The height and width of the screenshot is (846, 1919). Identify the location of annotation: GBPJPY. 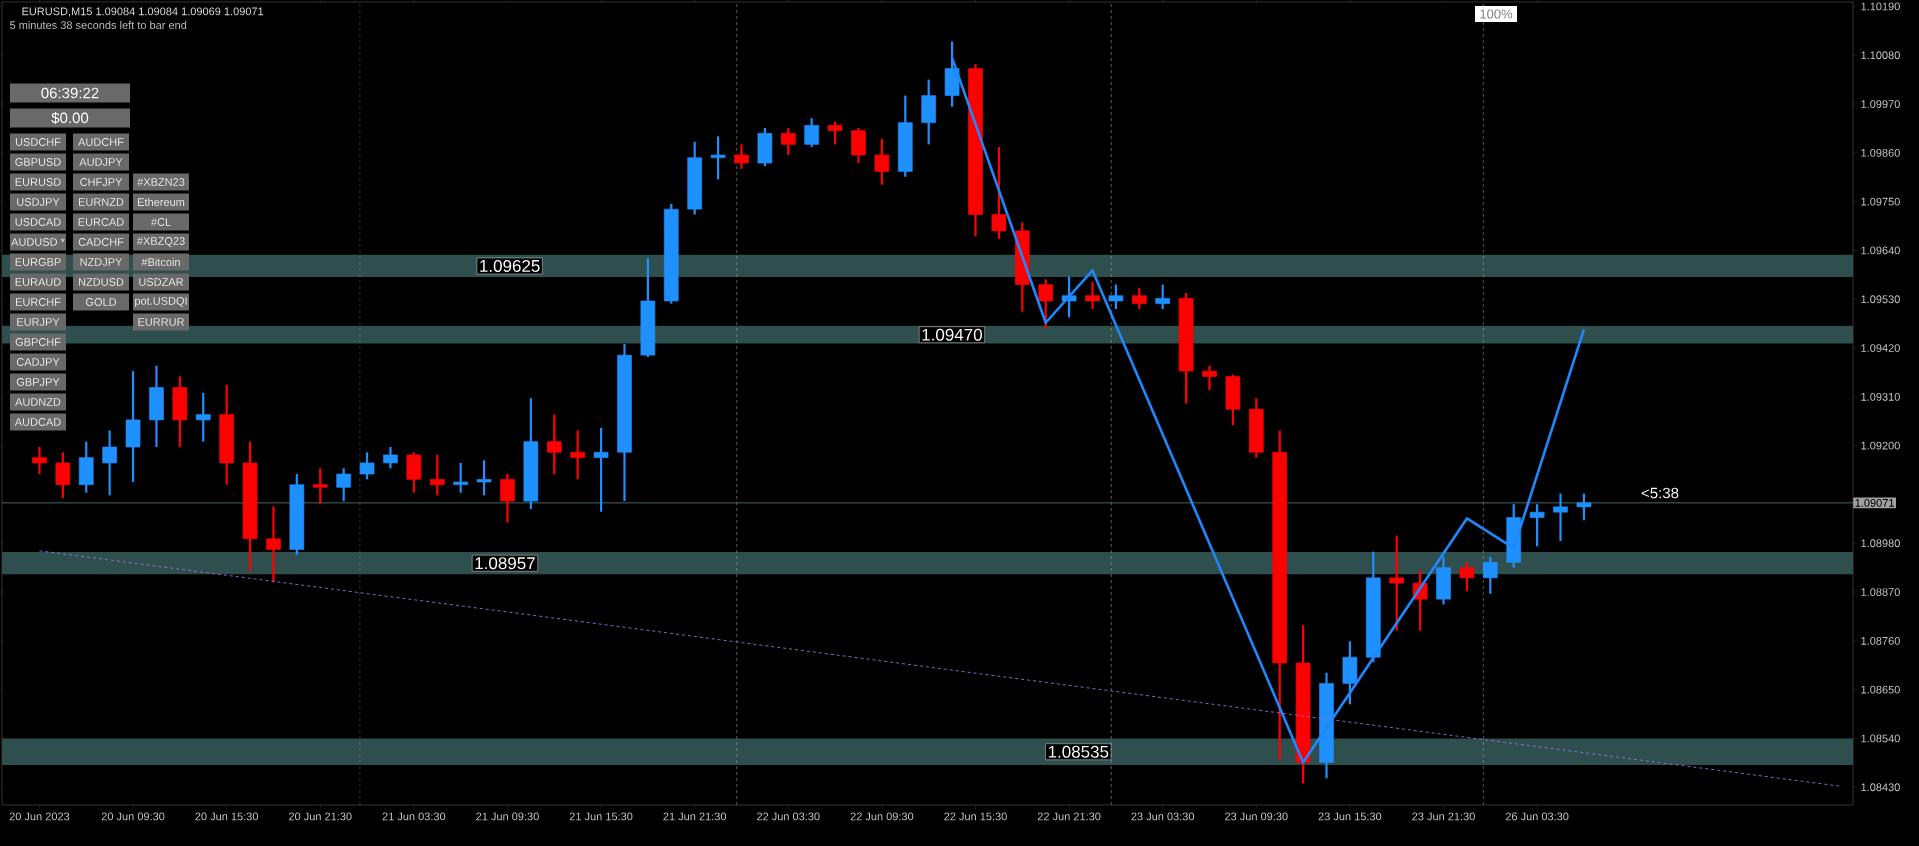
(38, 382).